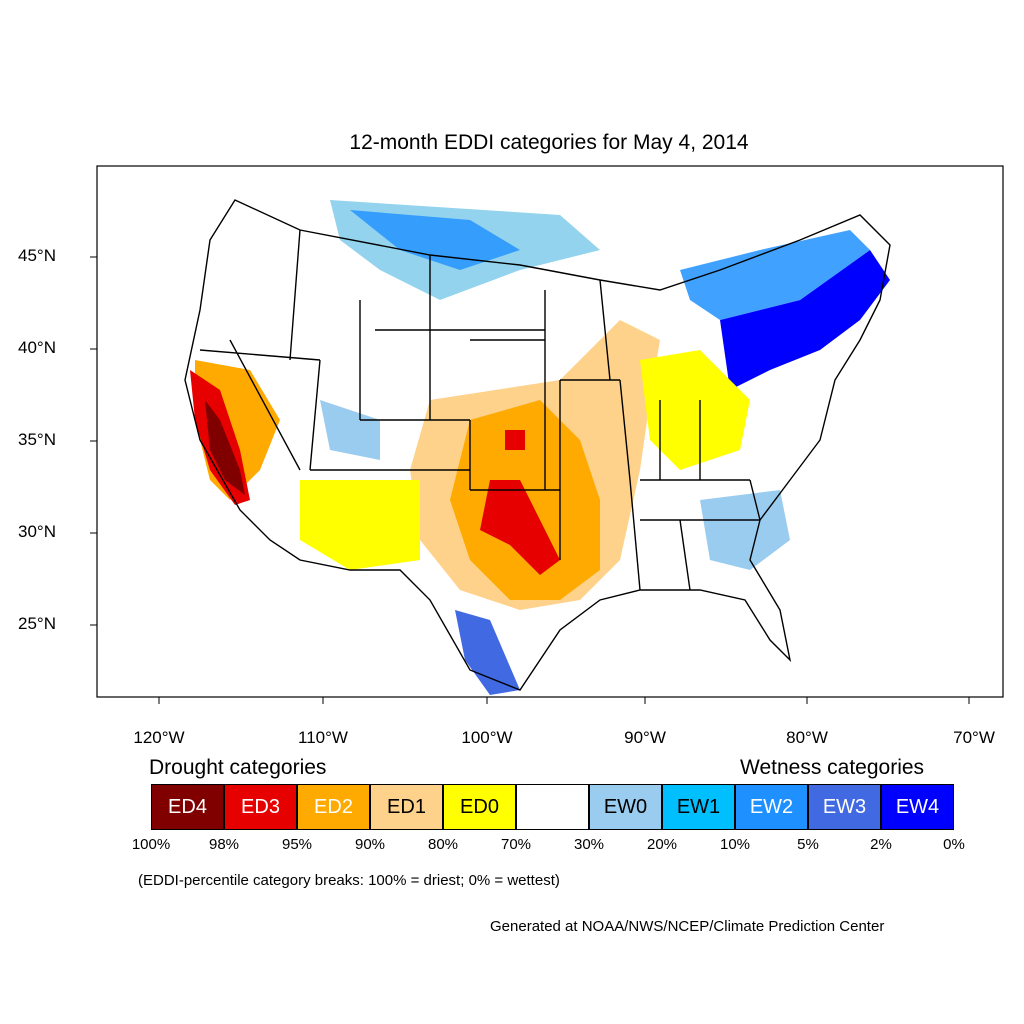 The width and height of the screenshot is (1024, 1024). Describe the element at coordinates (360, 525) in the screenshot. I see `southwest-ed0` at that location.